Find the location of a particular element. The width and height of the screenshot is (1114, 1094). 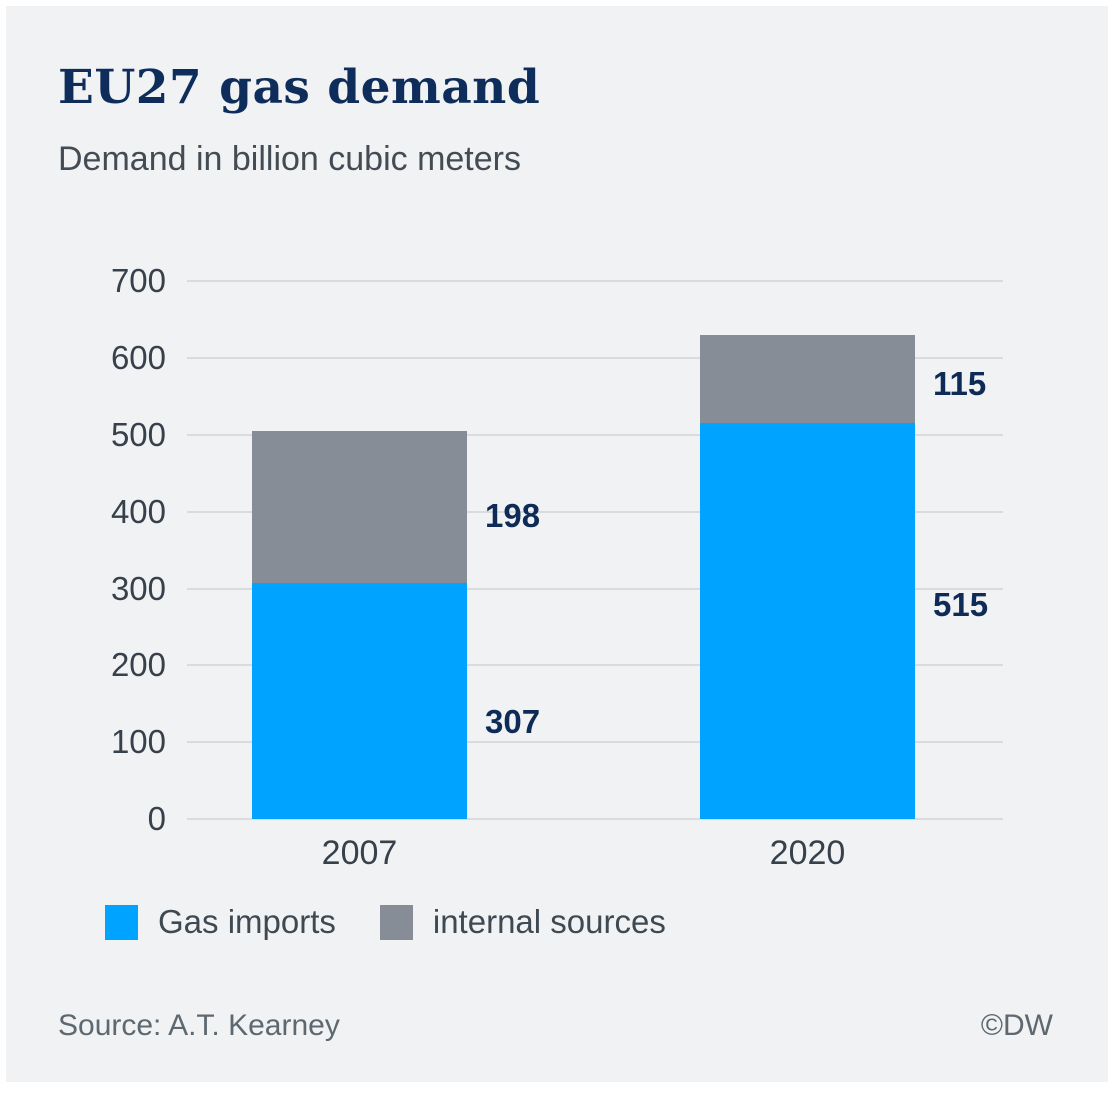

legend-item-gas-imports: Gas imports is located at coordinates (220, 922).